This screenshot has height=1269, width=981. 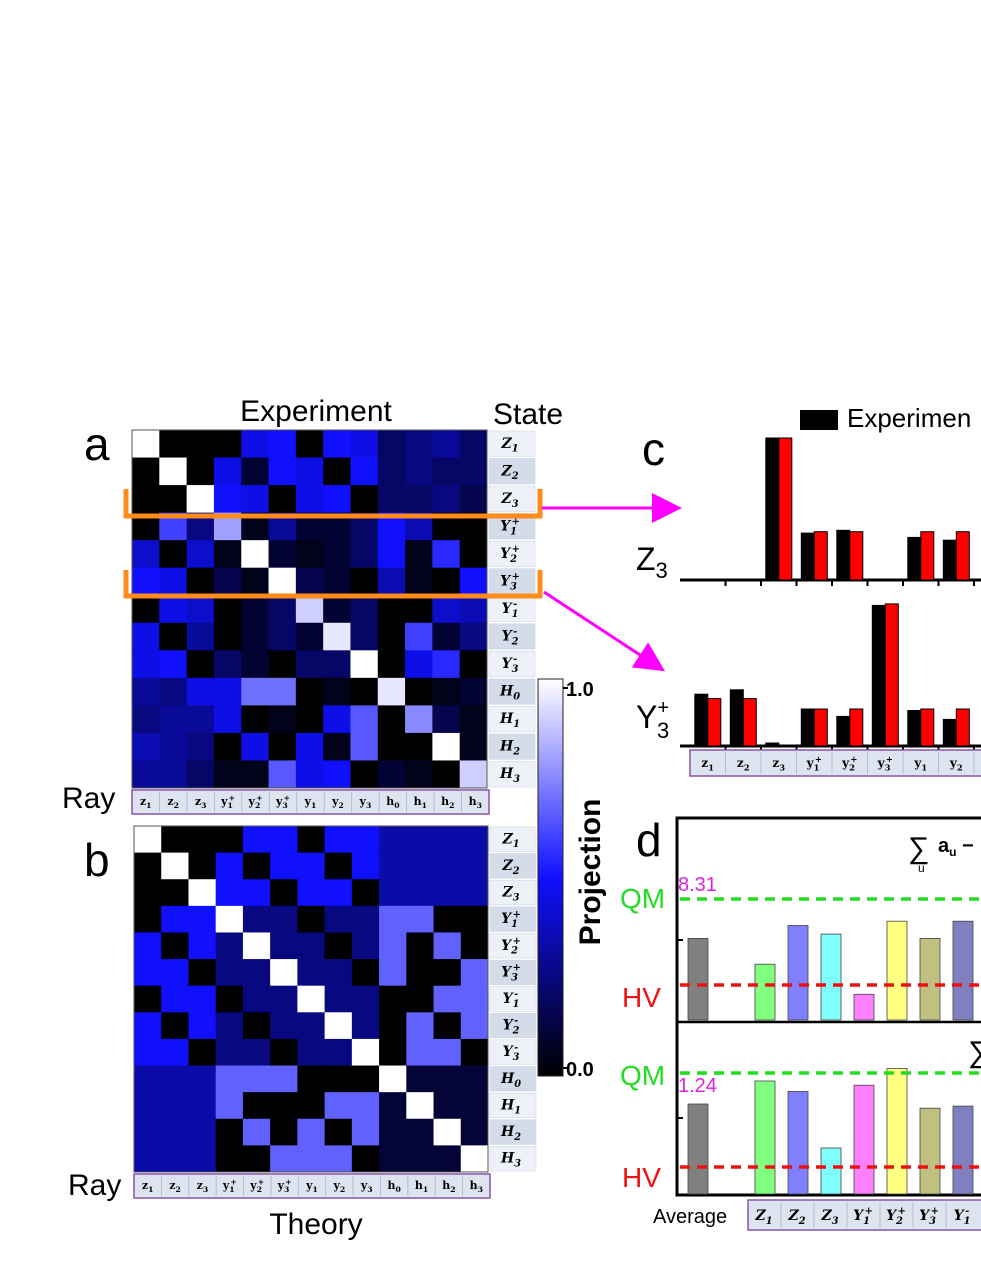 I want to click on ray-label-7: y2, so click(x=337, y=802).